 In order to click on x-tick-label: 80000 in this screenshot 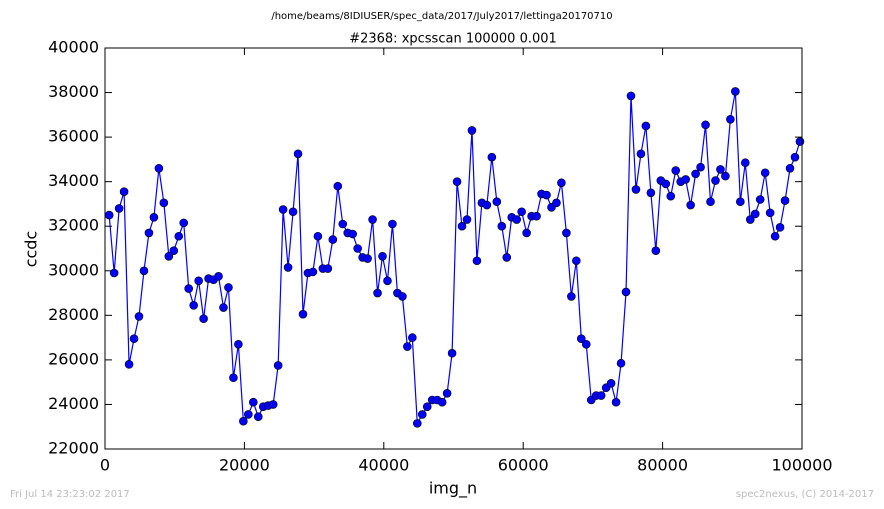, I will do `click(662, 465)`.